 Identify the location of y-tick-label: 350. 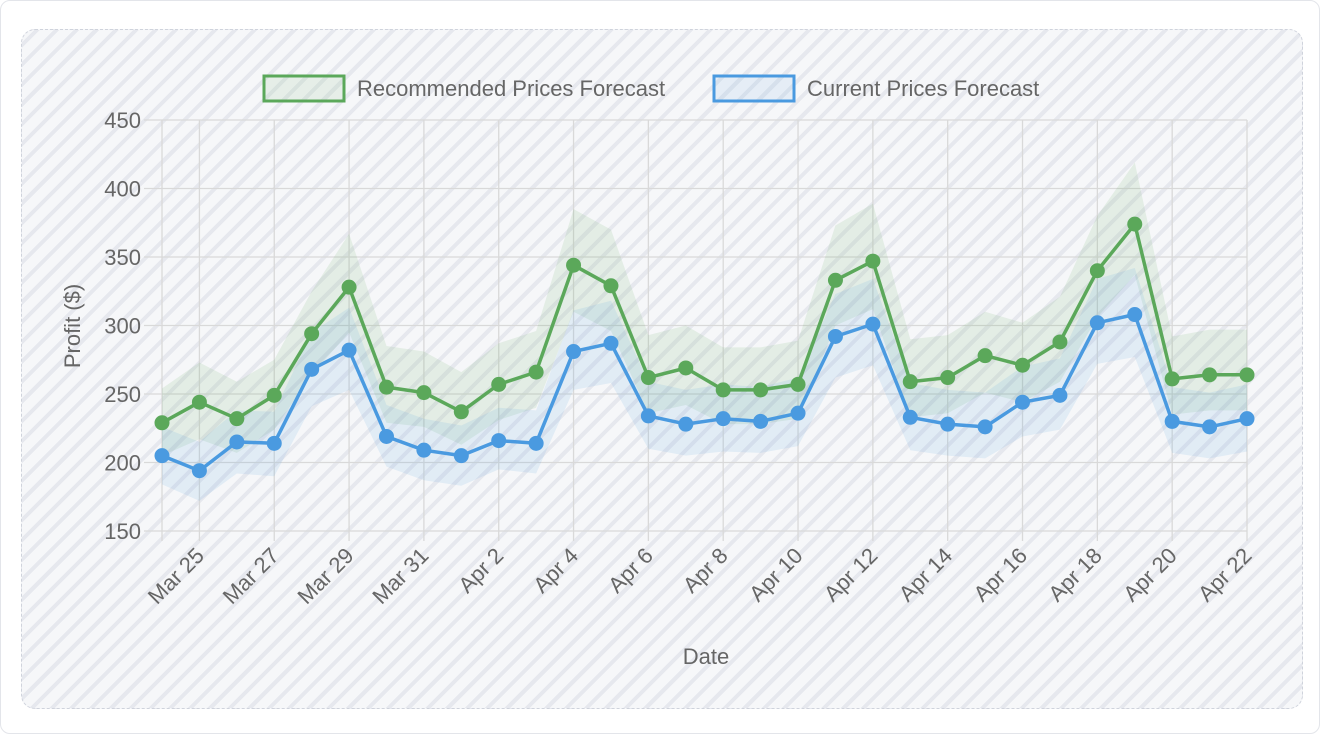
(122, 257).